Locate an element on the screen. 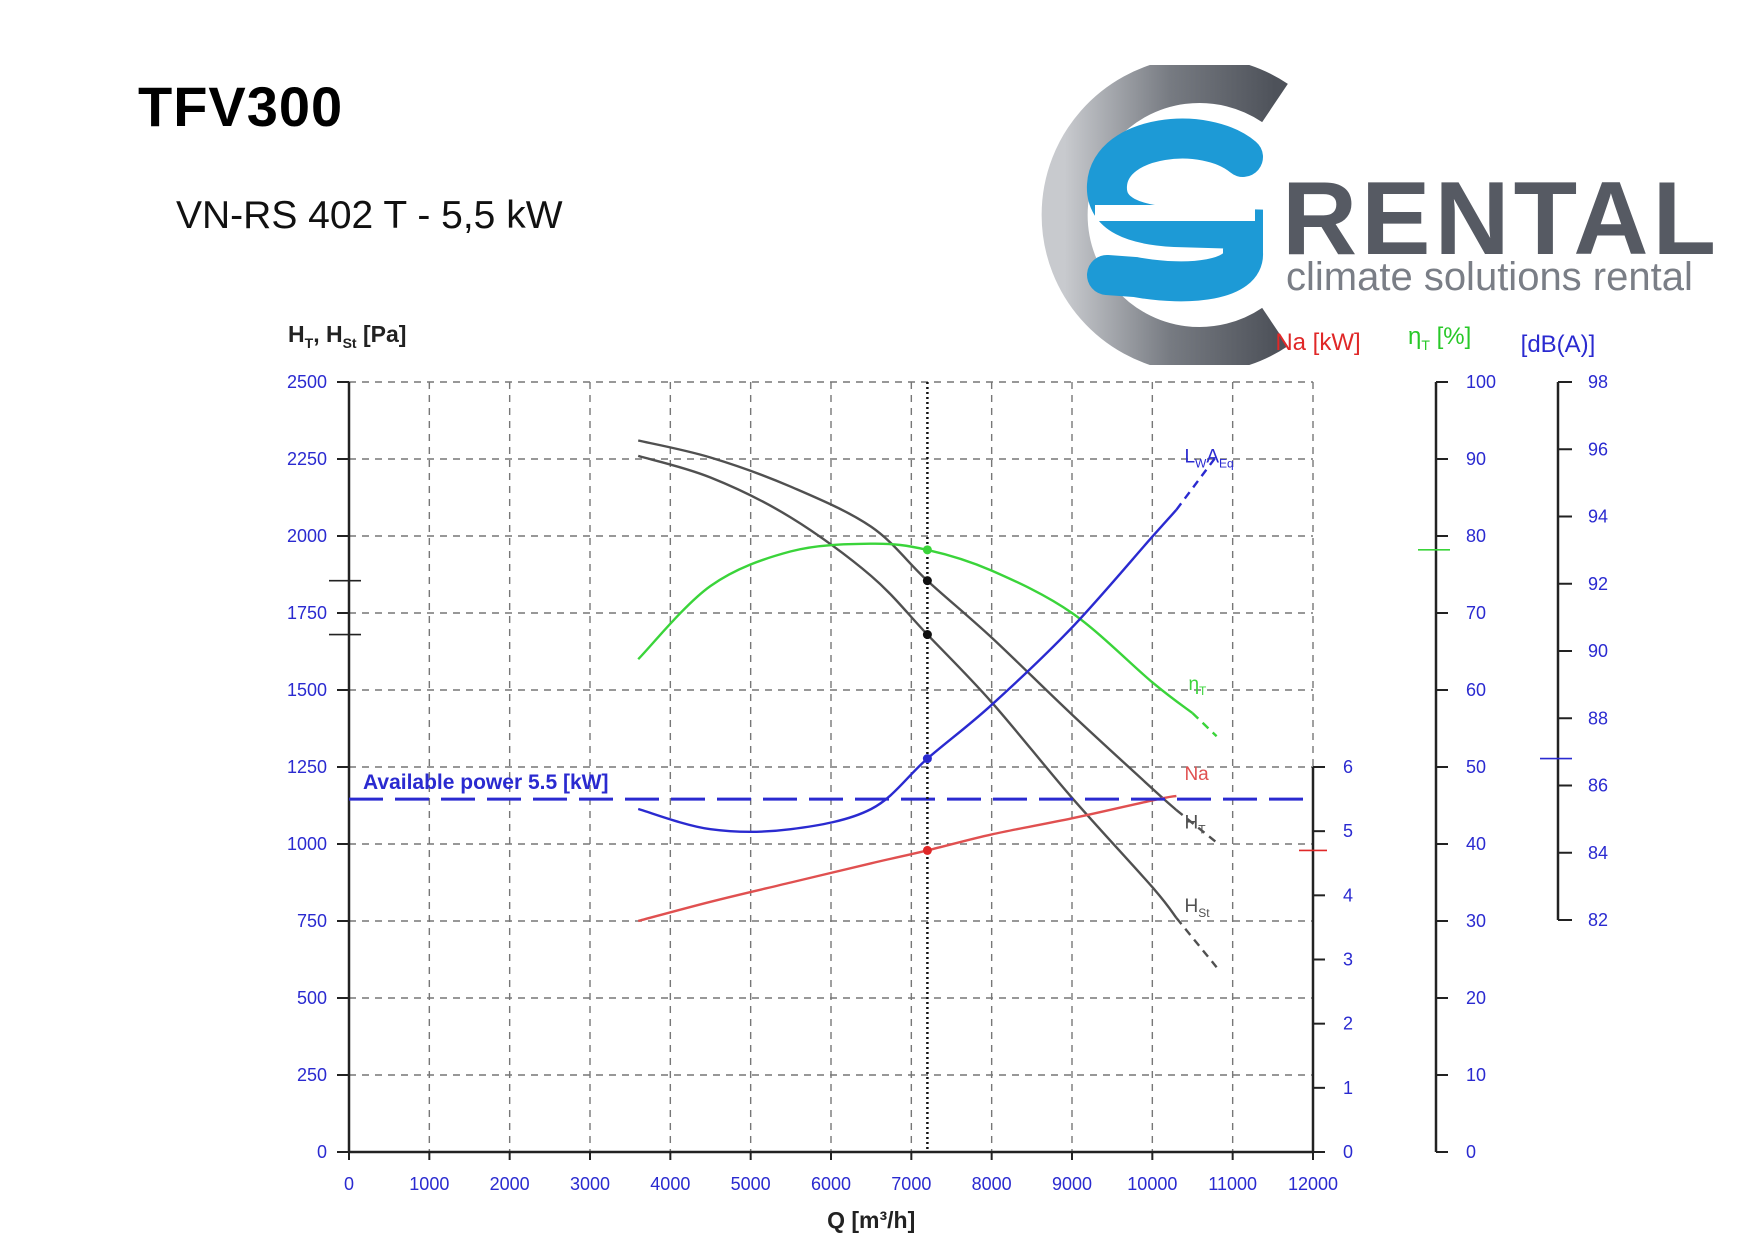 Image resolution: width=1748 pixels, height=1240 pixels. power-tick-label: 2 is located at coordinates (1348, 1024).